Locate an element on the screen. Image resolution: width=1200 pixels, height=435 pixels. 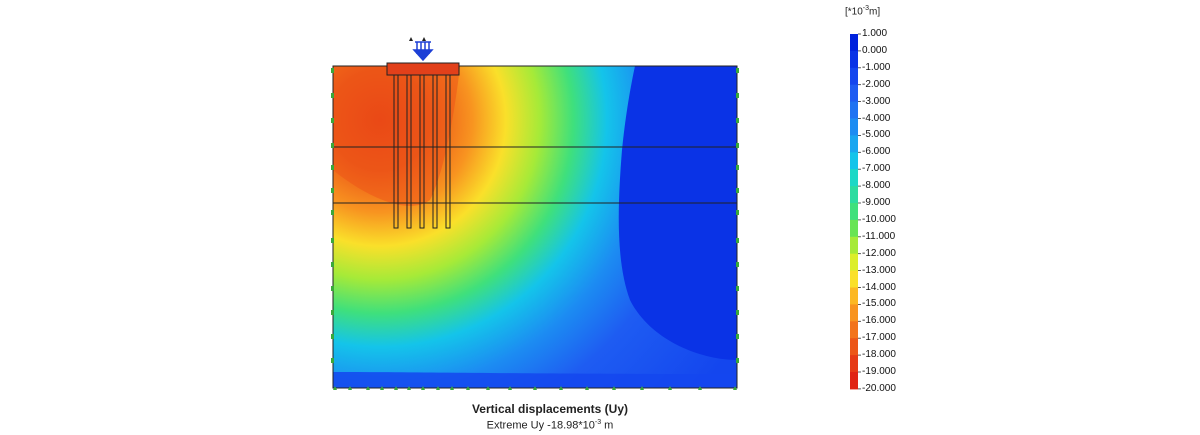
legend-label: -15.000 is located at coordinates (879, 304).